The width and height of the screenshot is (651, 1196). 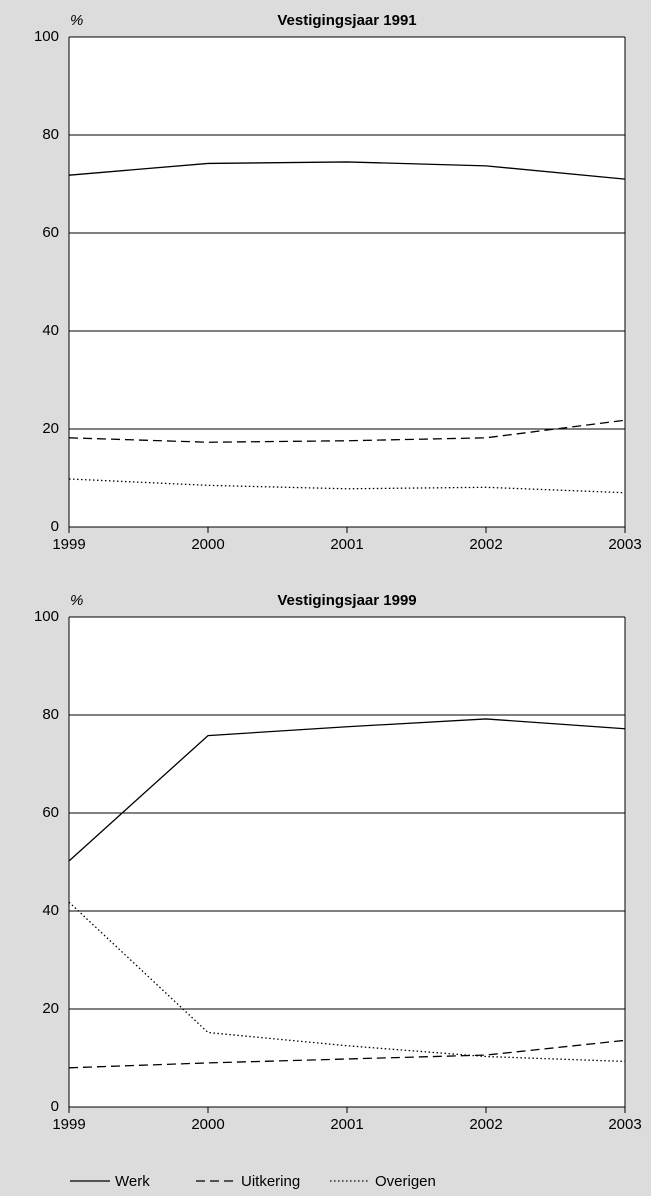 What do you see at coordinates (132, 1181) in the screenshot?
I see `legend-label: Werk` at bounding box center [132, 1181].